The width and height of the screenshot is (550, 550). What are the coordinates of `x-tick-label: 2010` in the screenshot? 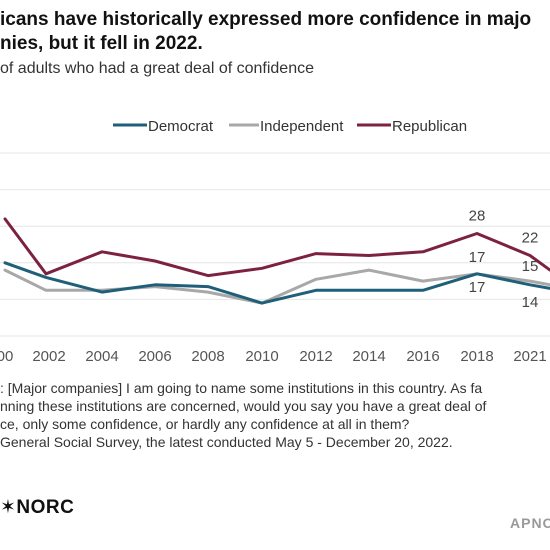 It's located at (261, 356).